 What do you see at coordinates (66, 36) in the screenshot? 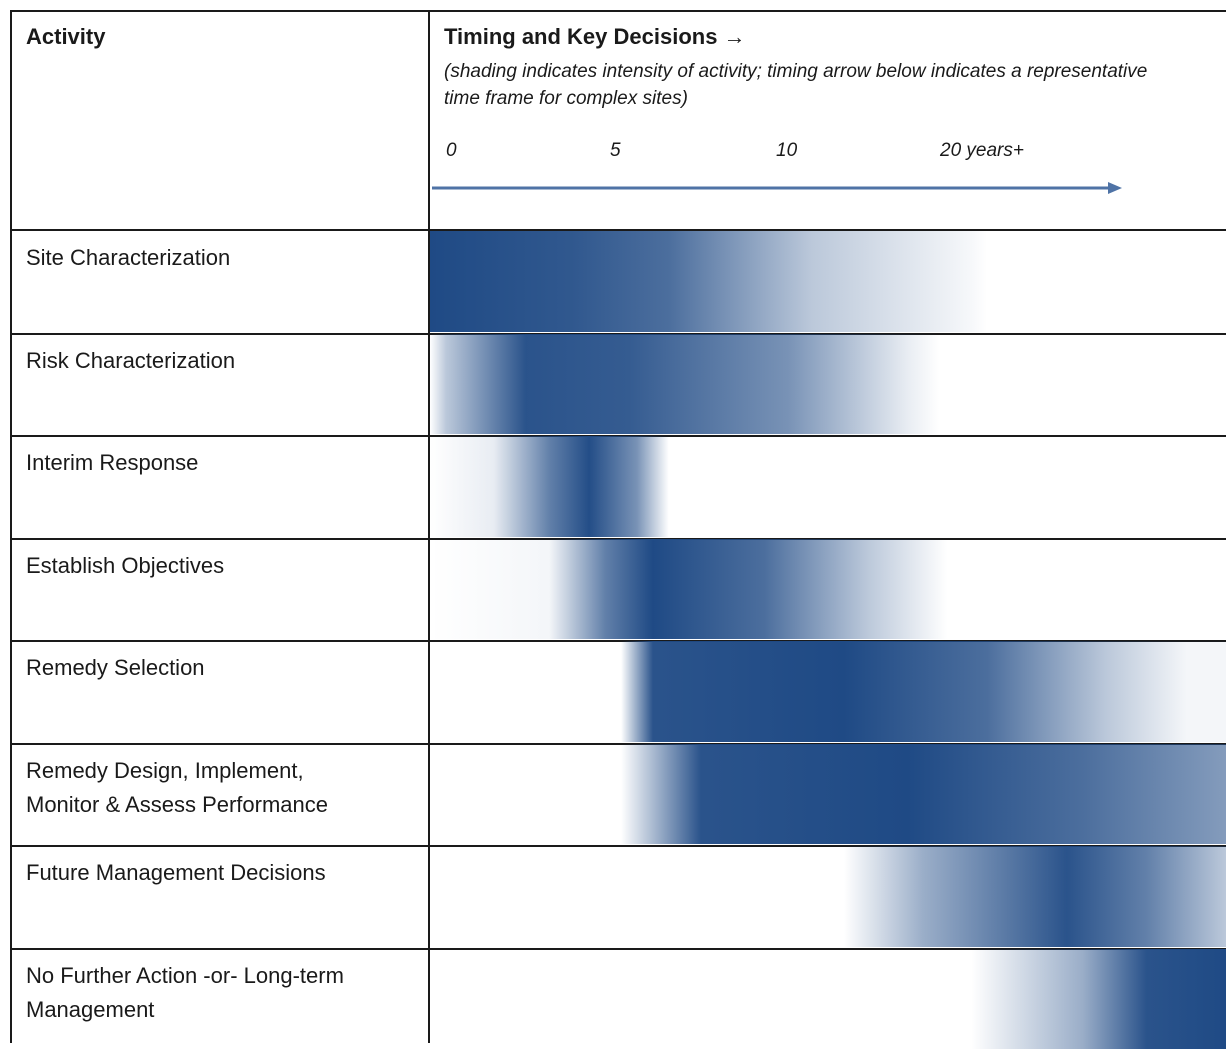
I see `activity-column-header: Activity` at bounding box center [66, 36].